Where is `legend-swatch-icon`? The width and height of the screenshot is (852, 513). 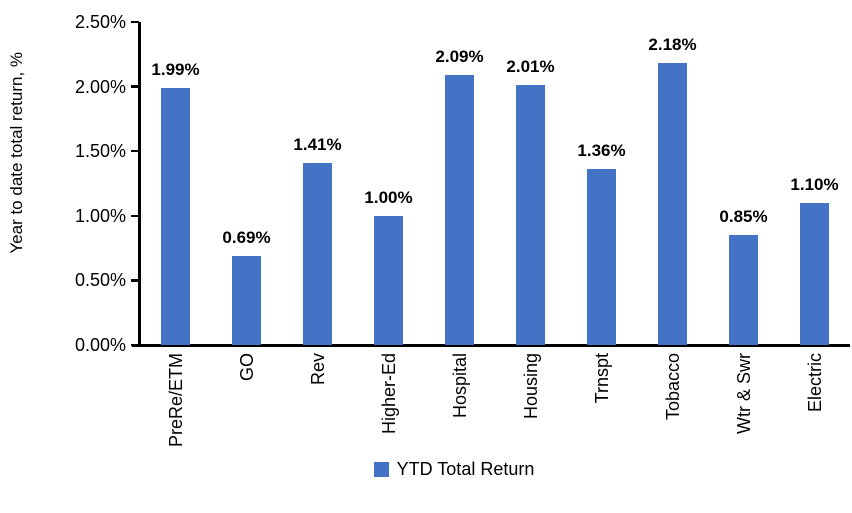
legend-swatch-icon is located at coordinates (381, 469).